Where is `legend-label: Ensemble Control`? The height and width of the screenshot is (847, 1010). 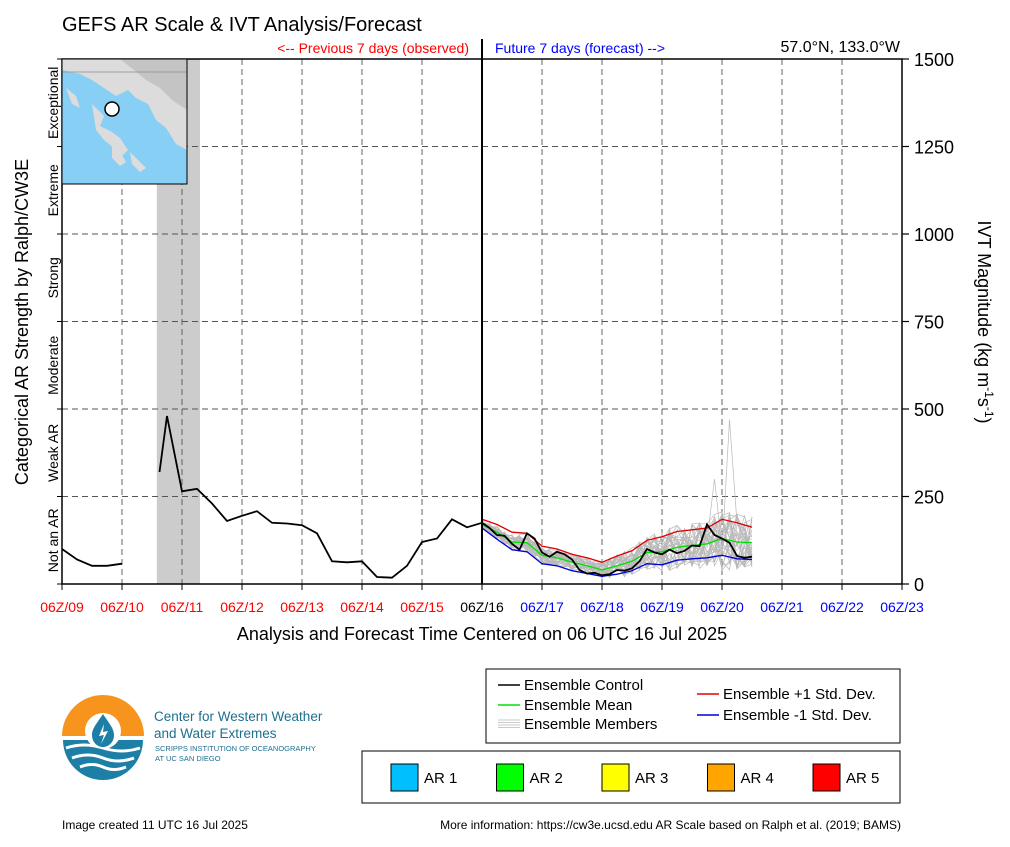 legend-label: Ensemble Control is located at coordinates (583, 685).